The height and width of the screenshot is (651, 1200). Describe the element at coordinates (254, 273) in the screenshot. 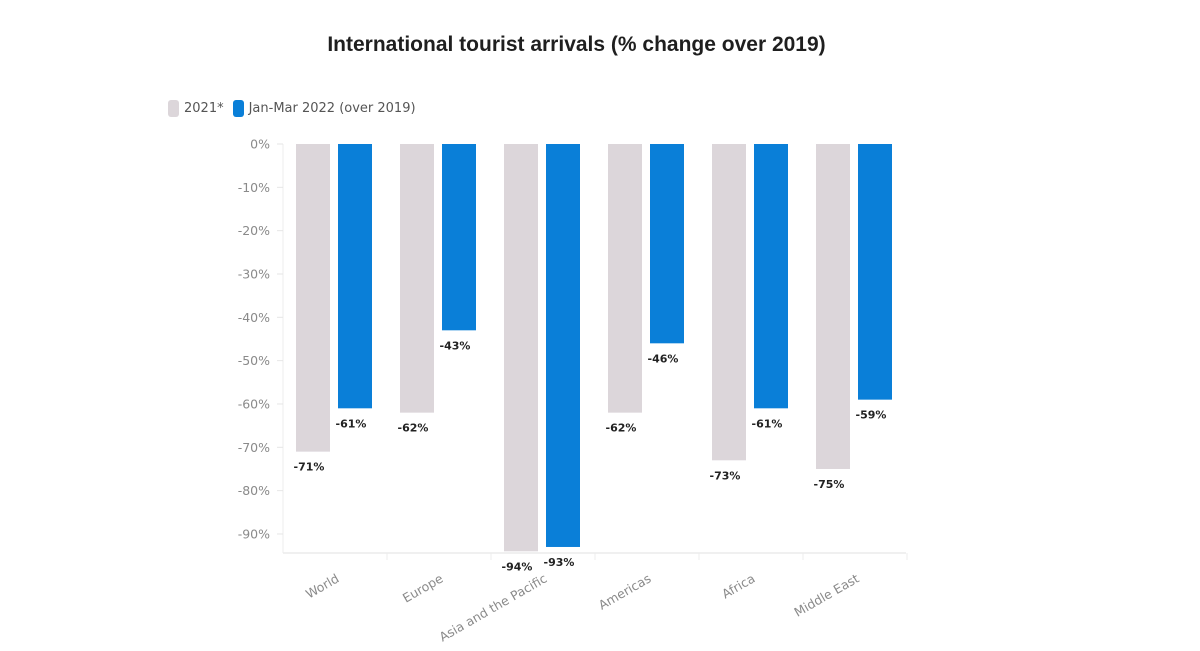

I see `y-tick-label: -30%` at that location.